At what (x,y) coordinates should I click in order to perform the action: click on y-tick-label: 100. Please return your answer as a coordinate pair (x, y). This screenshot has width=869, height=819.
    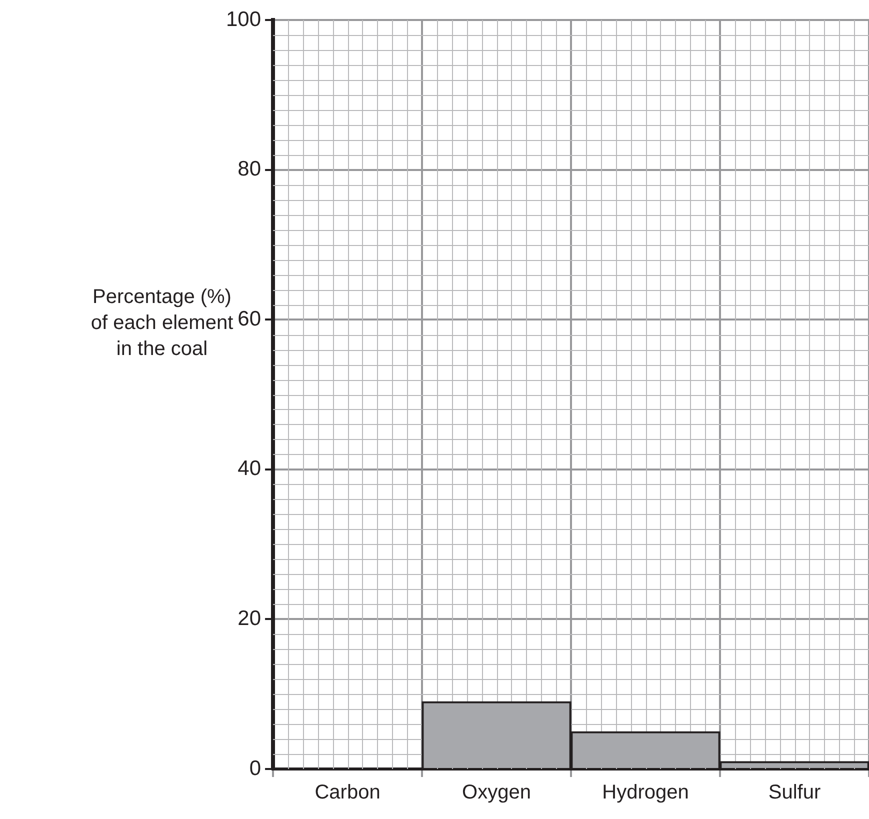
    Looking at the image, I should click on (244, 19).